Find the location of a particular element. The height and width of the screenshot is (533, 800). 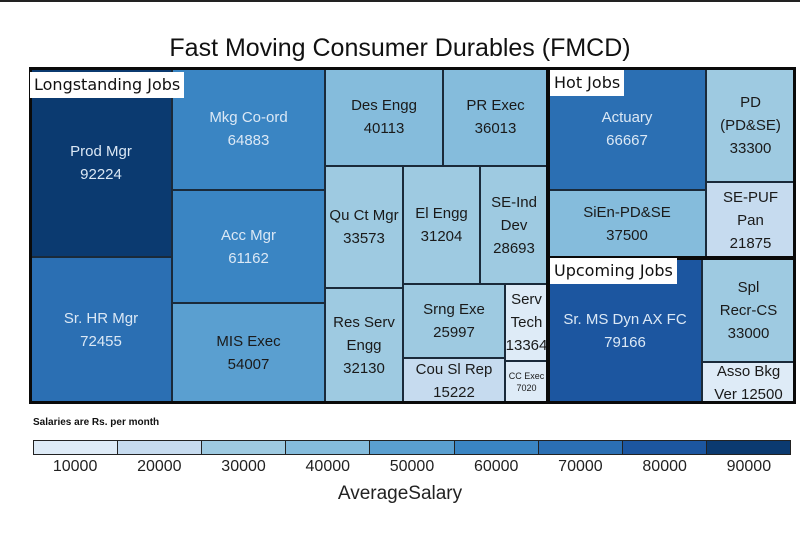

tile-value: 66667 is located at coordinates (627, 140).